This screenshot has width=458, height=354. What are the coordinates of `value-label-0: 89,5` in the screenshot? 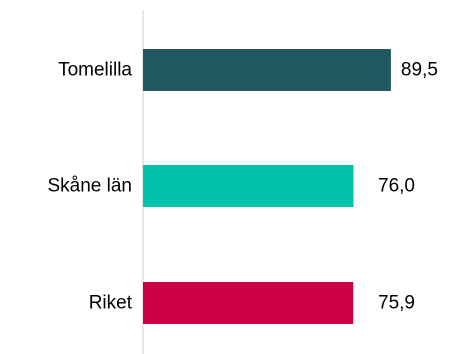 It's located at (419, 70).